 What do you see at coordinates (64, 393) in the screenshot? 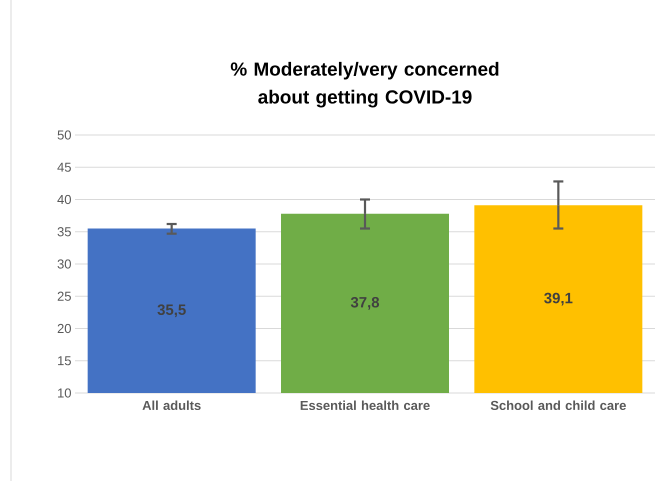
I see `y-tick-label: 10` at bounding box center [64, 393].